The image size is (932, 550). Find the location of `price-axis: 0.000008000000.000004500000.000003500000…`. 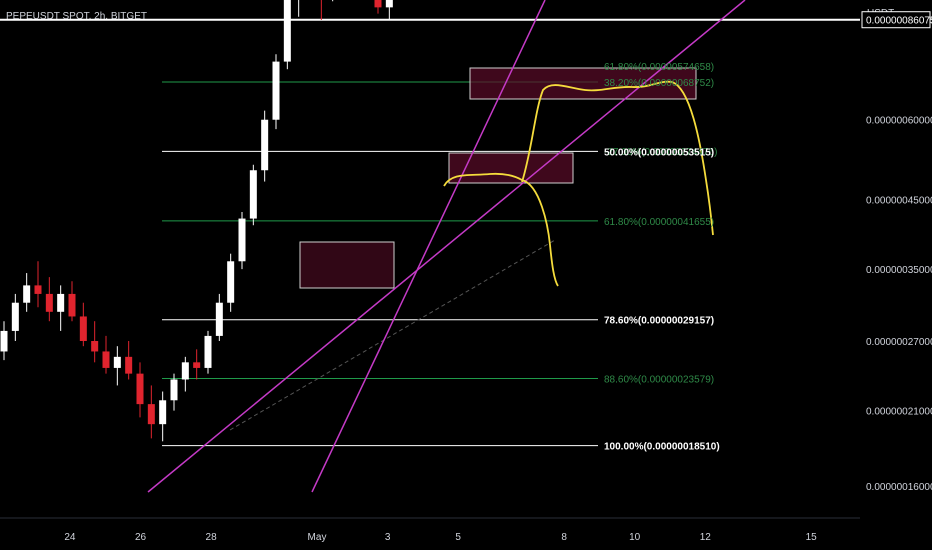

price-axis: 0.000008000000.000004500000.000003500000… is located at coordinates (896, 246).